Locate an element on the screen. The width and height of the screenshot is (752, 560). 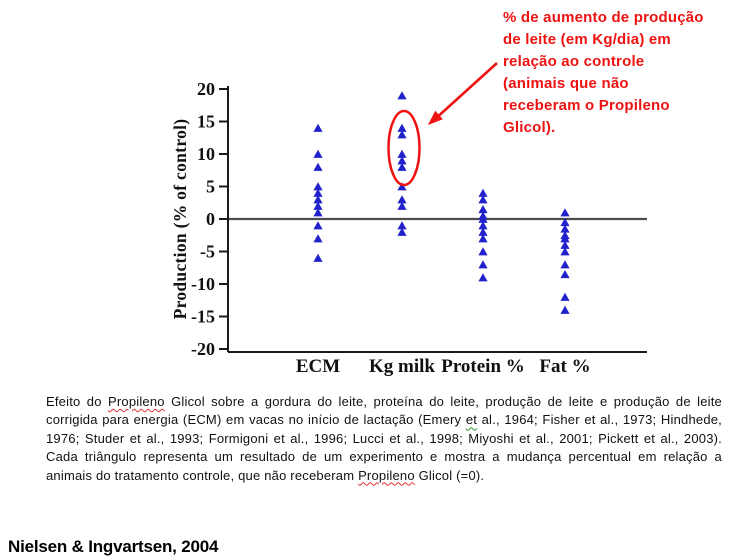
x-category-label: Kg milk is located at coordinates (402, 366).